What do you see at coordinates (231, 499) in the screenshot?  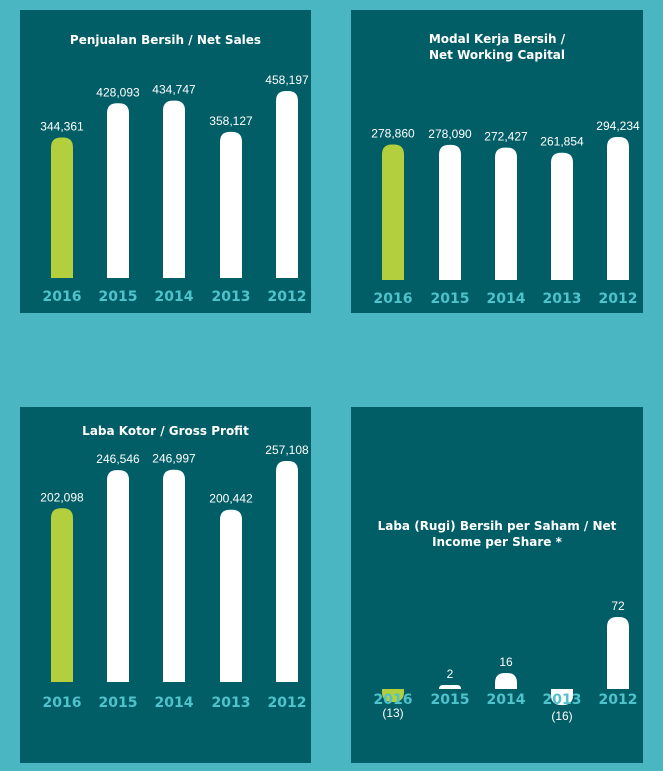 I see `data-label-2013: 200,442` at bounding box center [231, 499].